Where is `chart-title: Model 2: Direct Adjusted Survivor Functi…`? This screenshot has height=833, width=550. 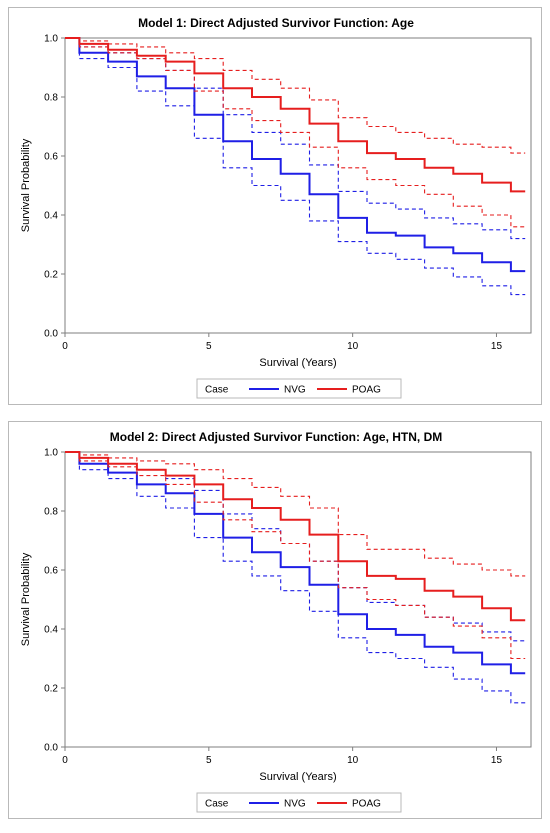
chart-title: Model 2: Direct Adjusted Survivor Functi… is located at coordinates (276, 437).